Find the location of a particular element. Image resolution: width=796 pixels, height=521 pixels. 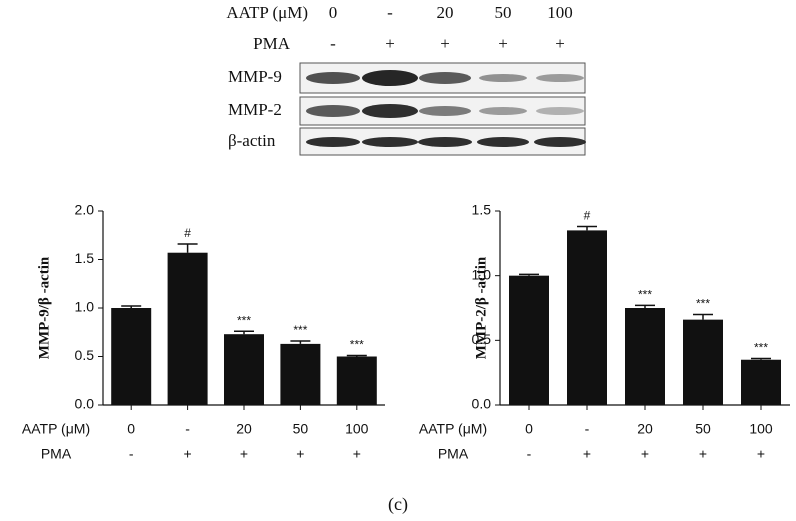

blot-row-label: PMA is located at coordinates (272, 43).